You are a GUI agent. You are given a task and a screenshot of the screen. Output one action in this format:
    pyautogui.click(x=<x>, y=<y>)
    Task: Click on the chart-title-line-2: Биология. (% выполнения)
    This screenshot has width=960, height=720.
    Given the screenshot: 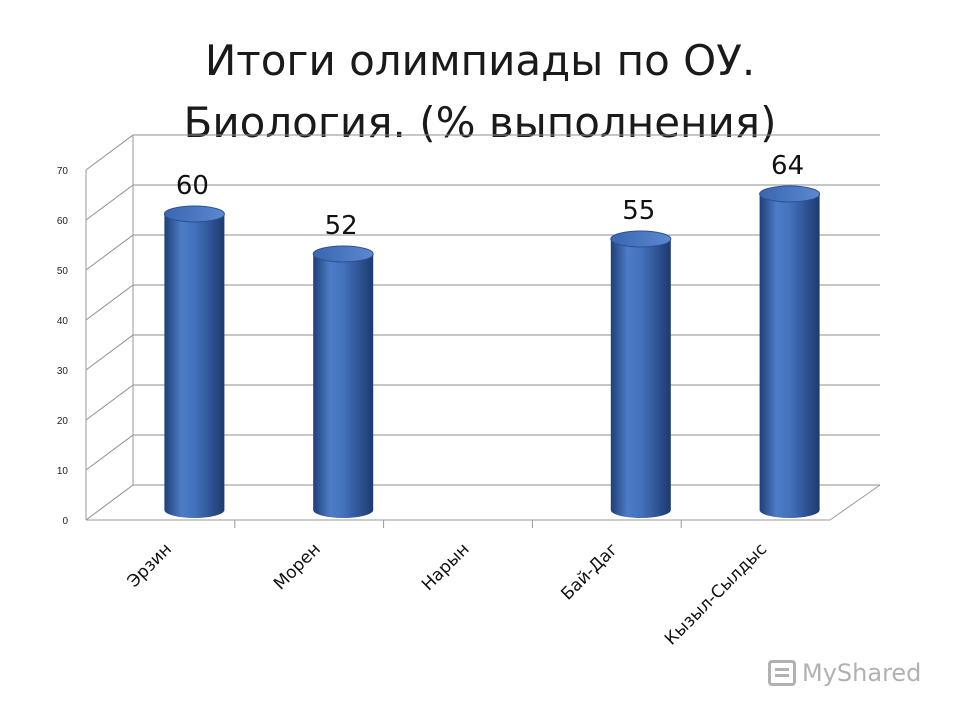 What is the action you would take?
    pyautogui.click(x=480, y=122)
    